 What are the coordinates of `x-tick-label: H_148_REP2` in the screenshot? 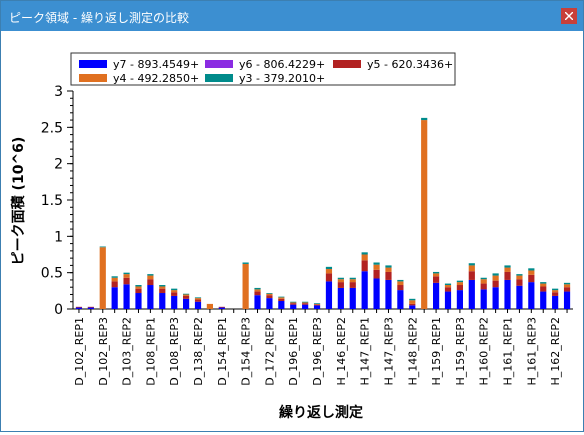 It's located at (412, 351).